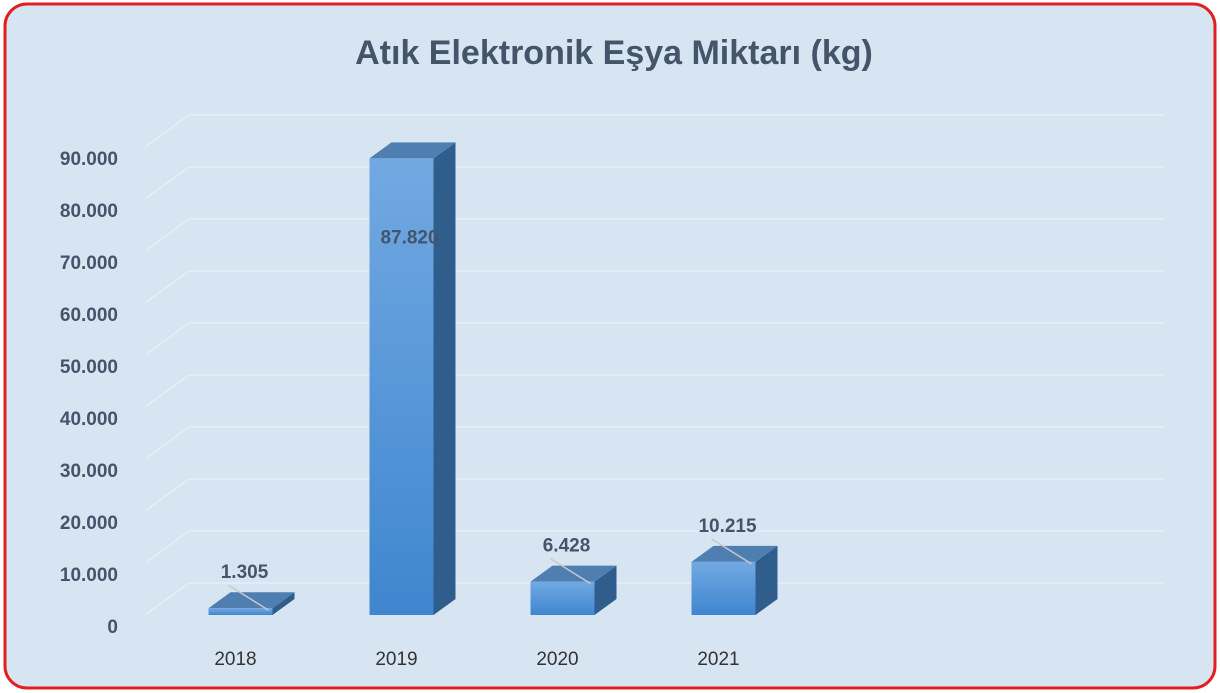 The width and height of the screenshot is (1220, 693). I want to click on x-tick-label: 2018, so click(235, 659).